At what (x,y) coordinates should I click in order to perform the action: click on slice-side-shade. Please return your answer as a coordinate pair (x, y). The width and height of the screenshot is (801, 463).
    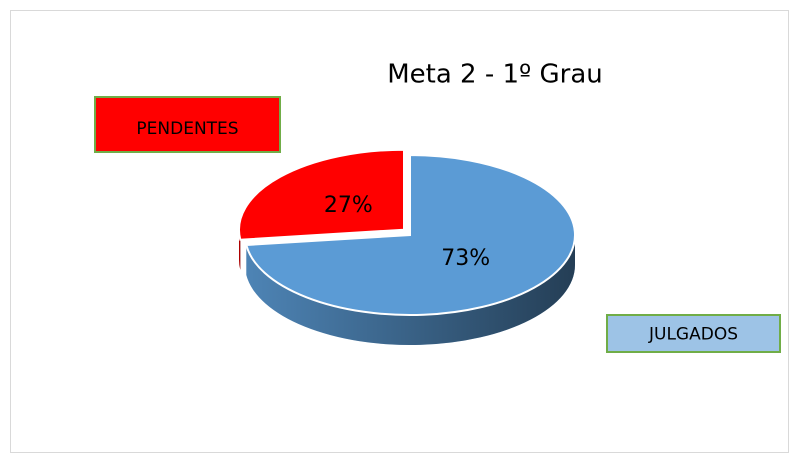
    Looking at the image, I should click on (410, 290).